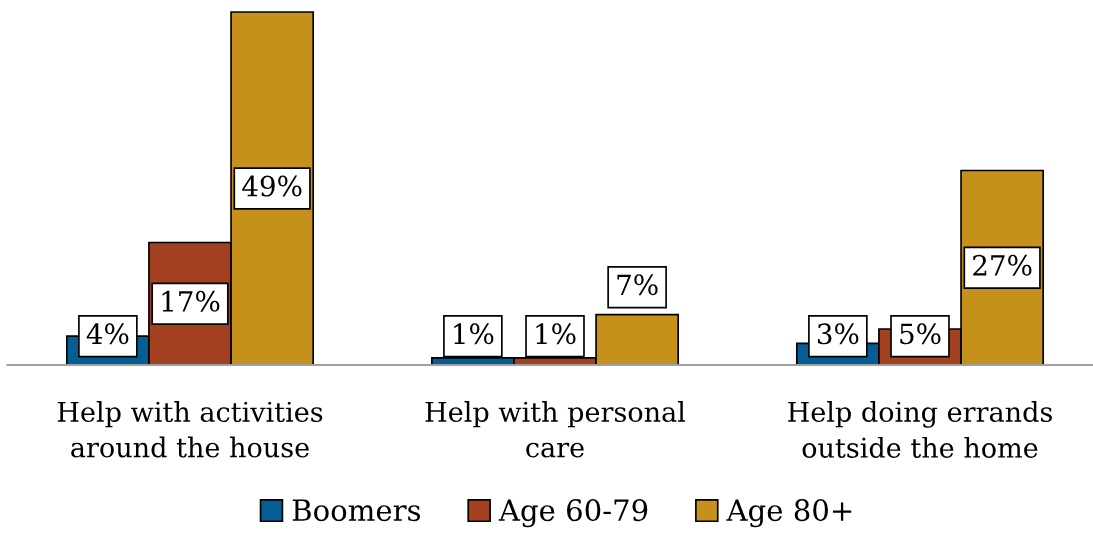  What do you see at coordinates (356, 510) in the screenshot?
I see `legend-label: Boomers` at bounding box center [356, 510].